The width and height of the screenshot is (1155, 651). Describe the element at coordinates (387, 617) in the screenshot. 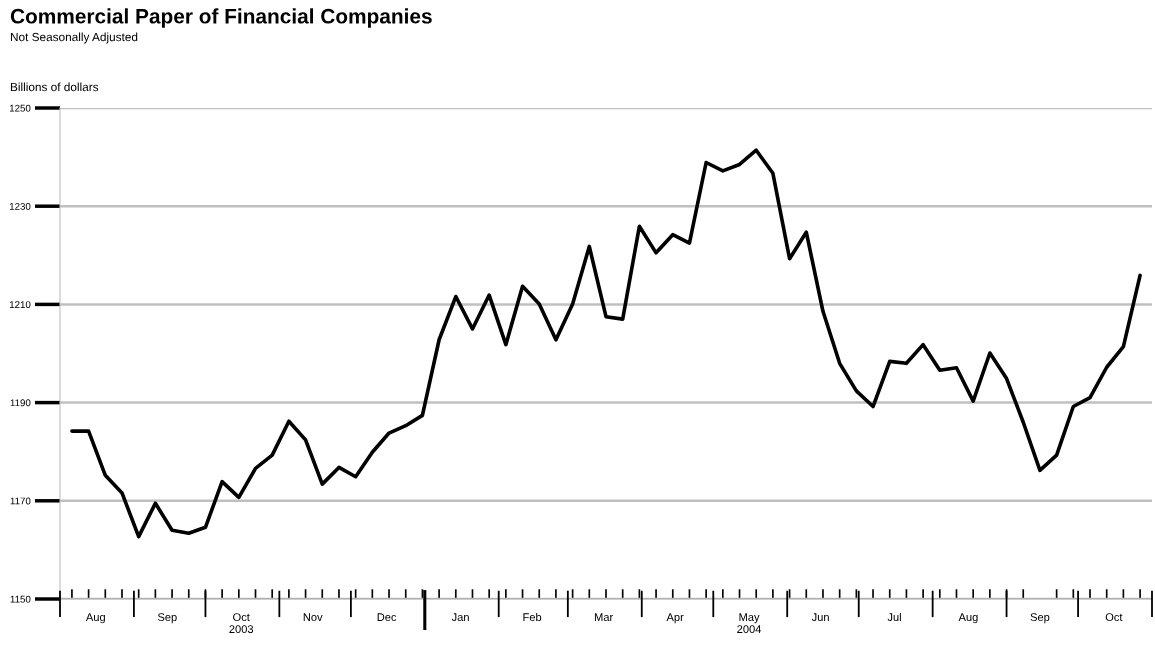

I see `x-tick-label: Dec` at that location.